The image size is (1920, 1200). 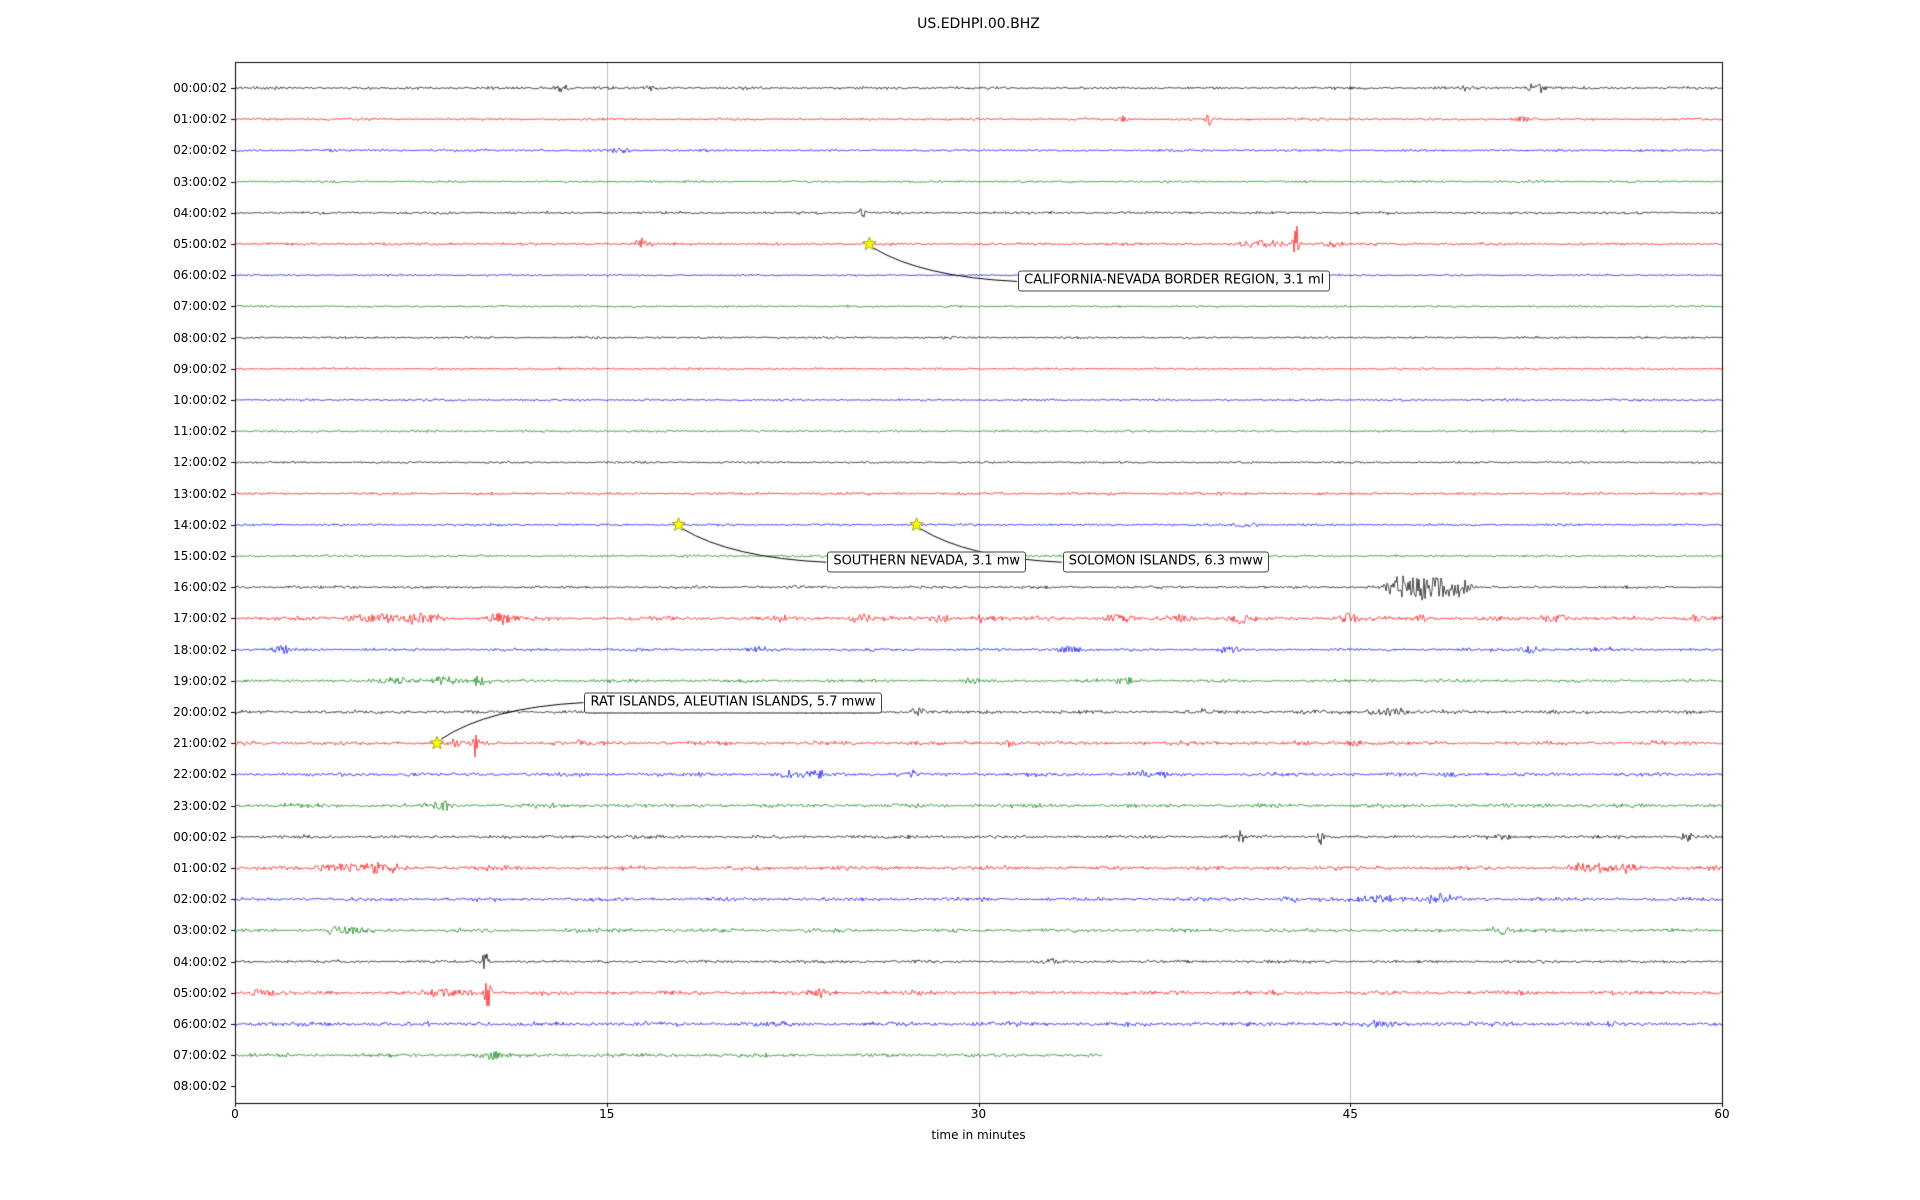 What do you see at coordinates (1166, 562) in the screenshot?
I see `event-label: SOLOMON ISLANDS, 6.3 mww` at bounding box center [1166, 562].